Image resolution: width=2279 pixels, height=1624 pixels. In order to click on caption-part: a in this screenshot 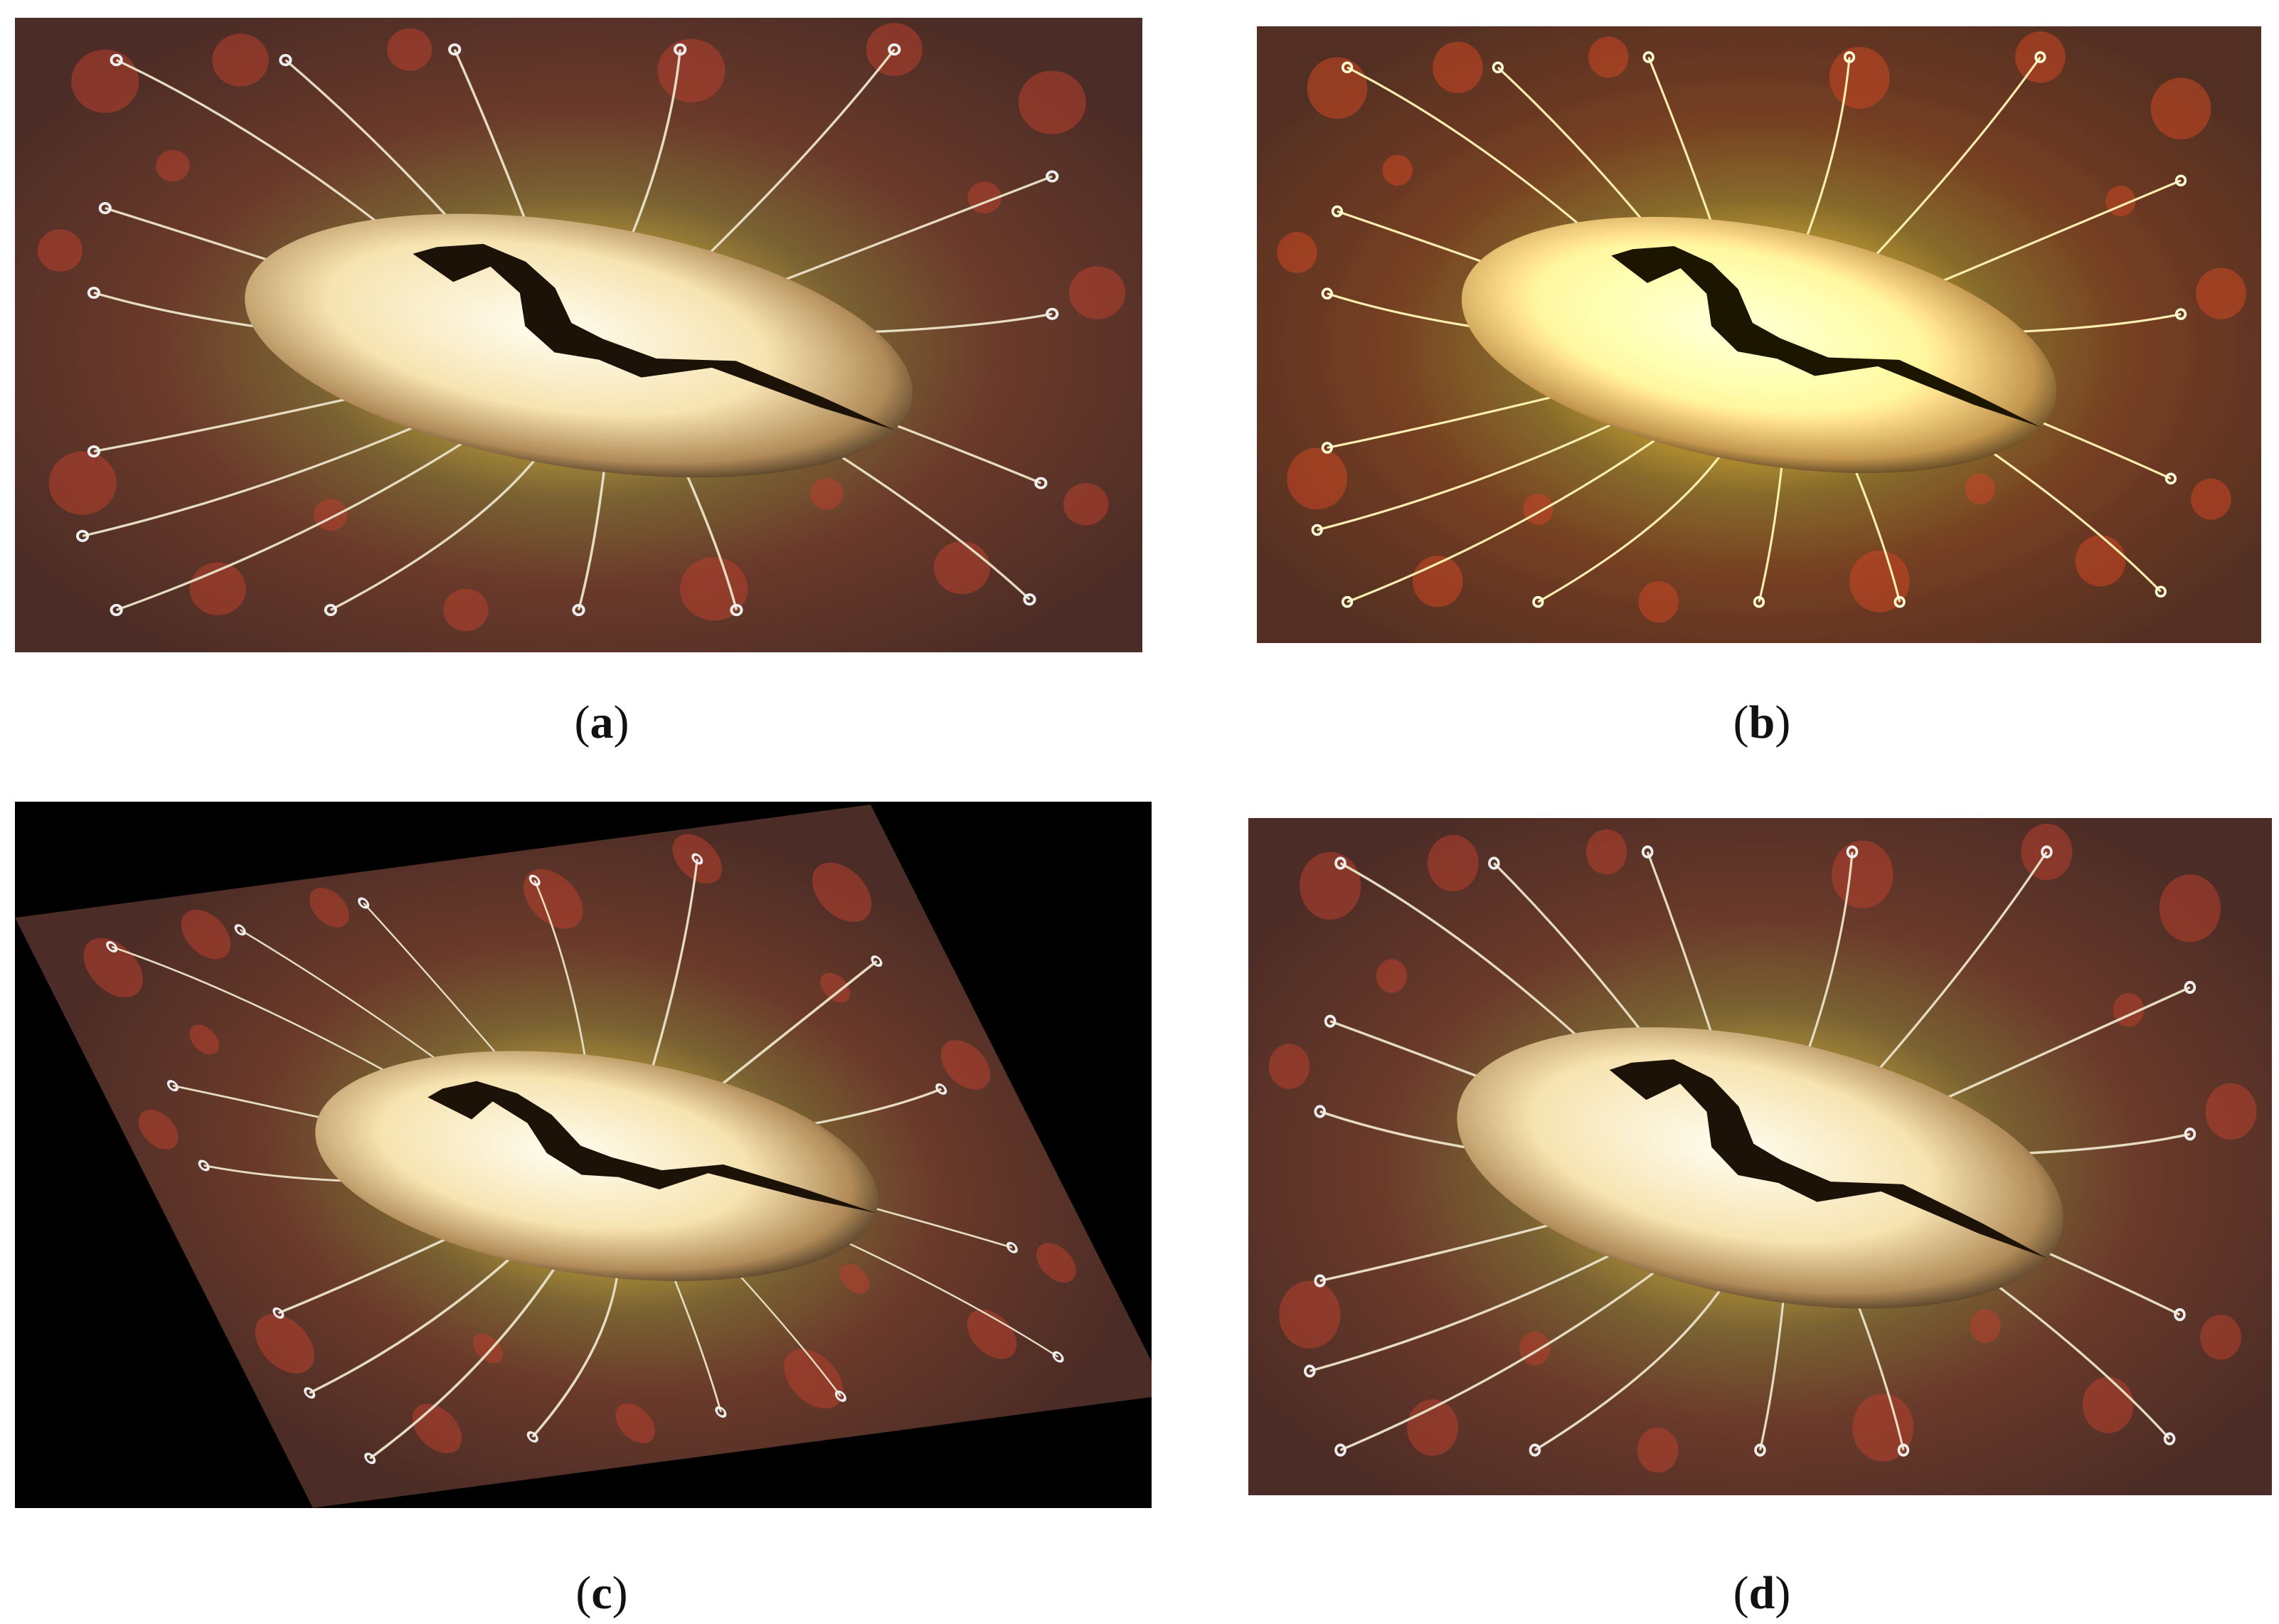, I will do `click(602, 722)`.